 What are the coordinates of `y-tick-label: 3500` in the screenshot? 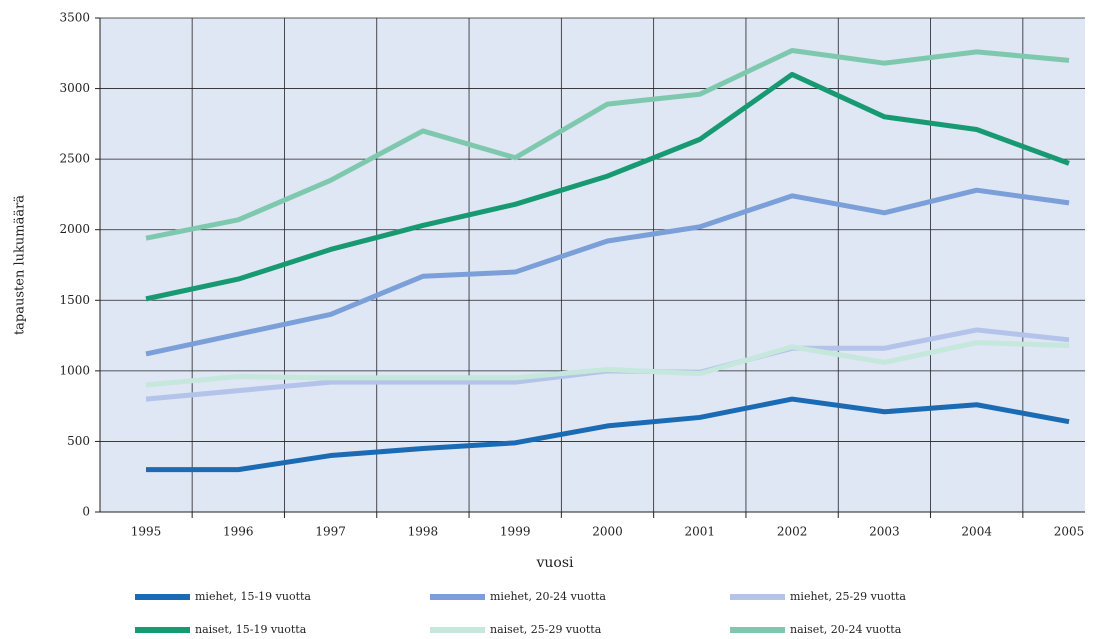 It's located at (74, 18).